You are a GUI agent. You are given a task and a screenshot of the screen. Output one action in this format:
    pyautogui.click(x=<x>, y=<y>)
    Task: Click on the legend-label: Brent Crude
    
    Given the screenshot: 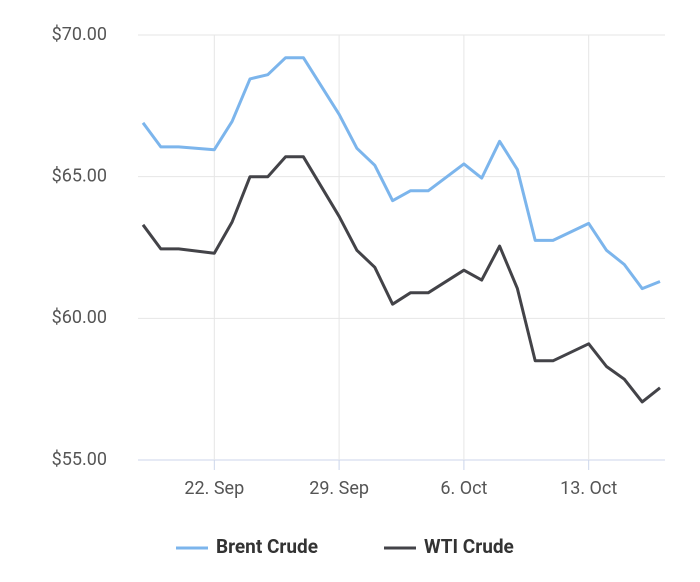 What is the action you would take?
    pyautogui.click(x=267, y=546)
    